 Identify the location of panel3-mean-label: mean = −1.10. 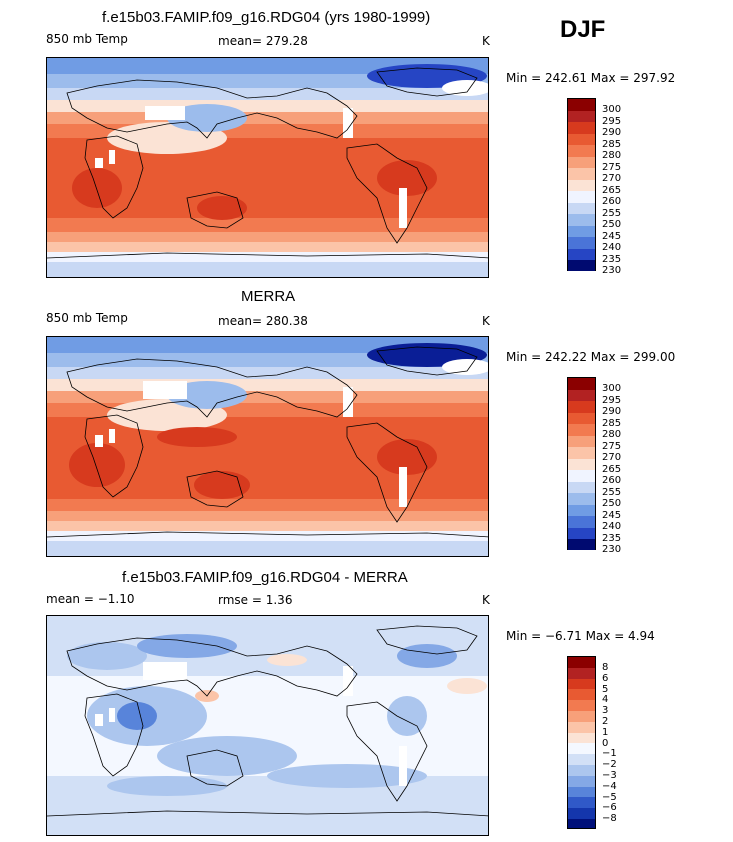
(90, 599).